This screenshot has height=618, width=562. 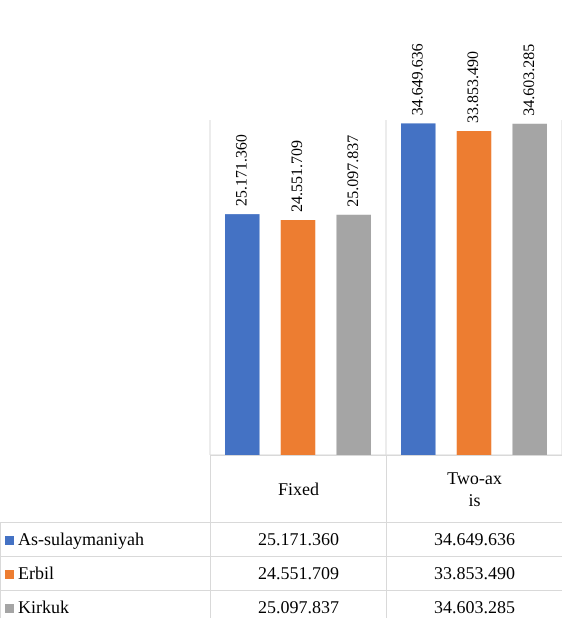 I want to click on text: 34.649.636, so click(x=417, y=79).